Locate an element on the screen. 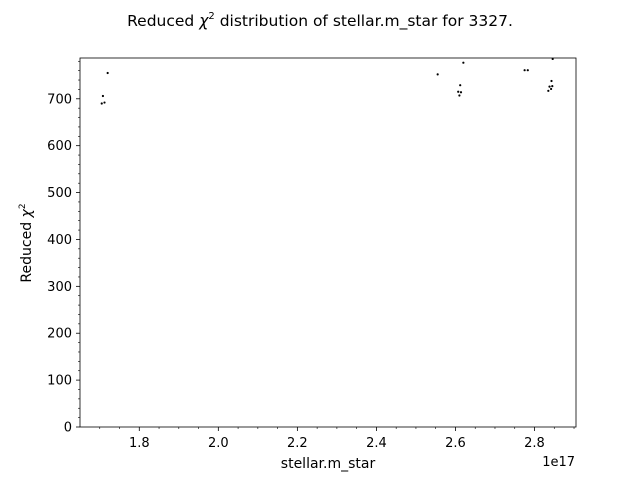  chart-title-prefix: Reduced is located at coordinates (163, 21).